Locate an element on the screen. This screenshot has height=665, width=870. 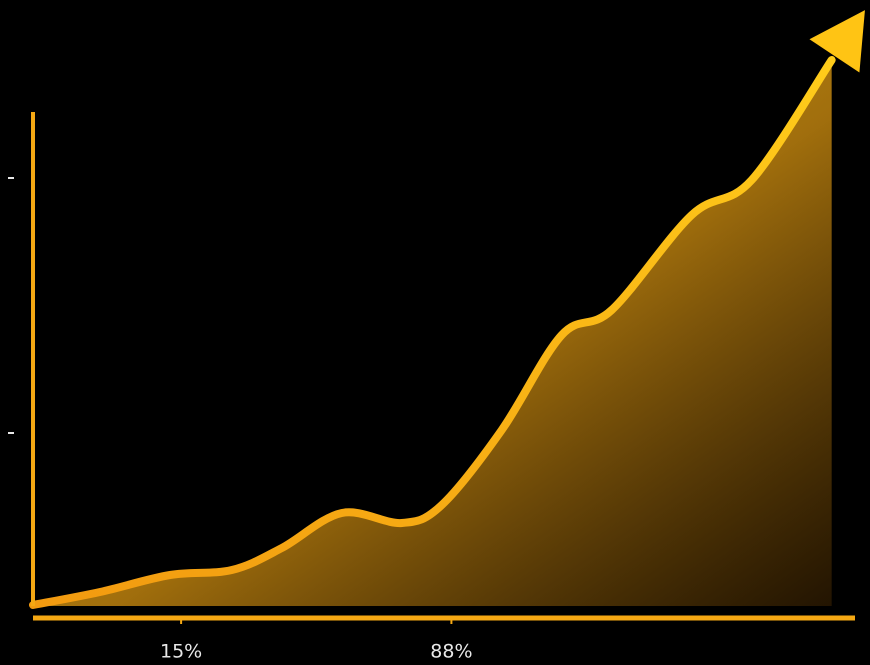
x-tick-label: 15% is located at coordinates (181, 652).